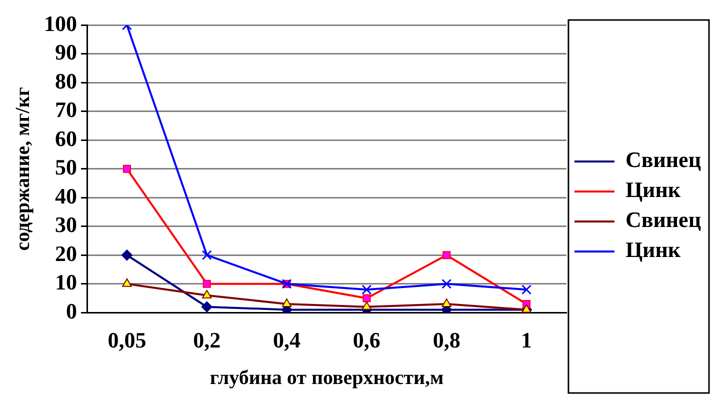 This screenshot has height=403, width=723. What do you see at coordinates (207, 339) in the screenshot?
I see `x-tick-label: 0,2` at bounding box center [207, 339].